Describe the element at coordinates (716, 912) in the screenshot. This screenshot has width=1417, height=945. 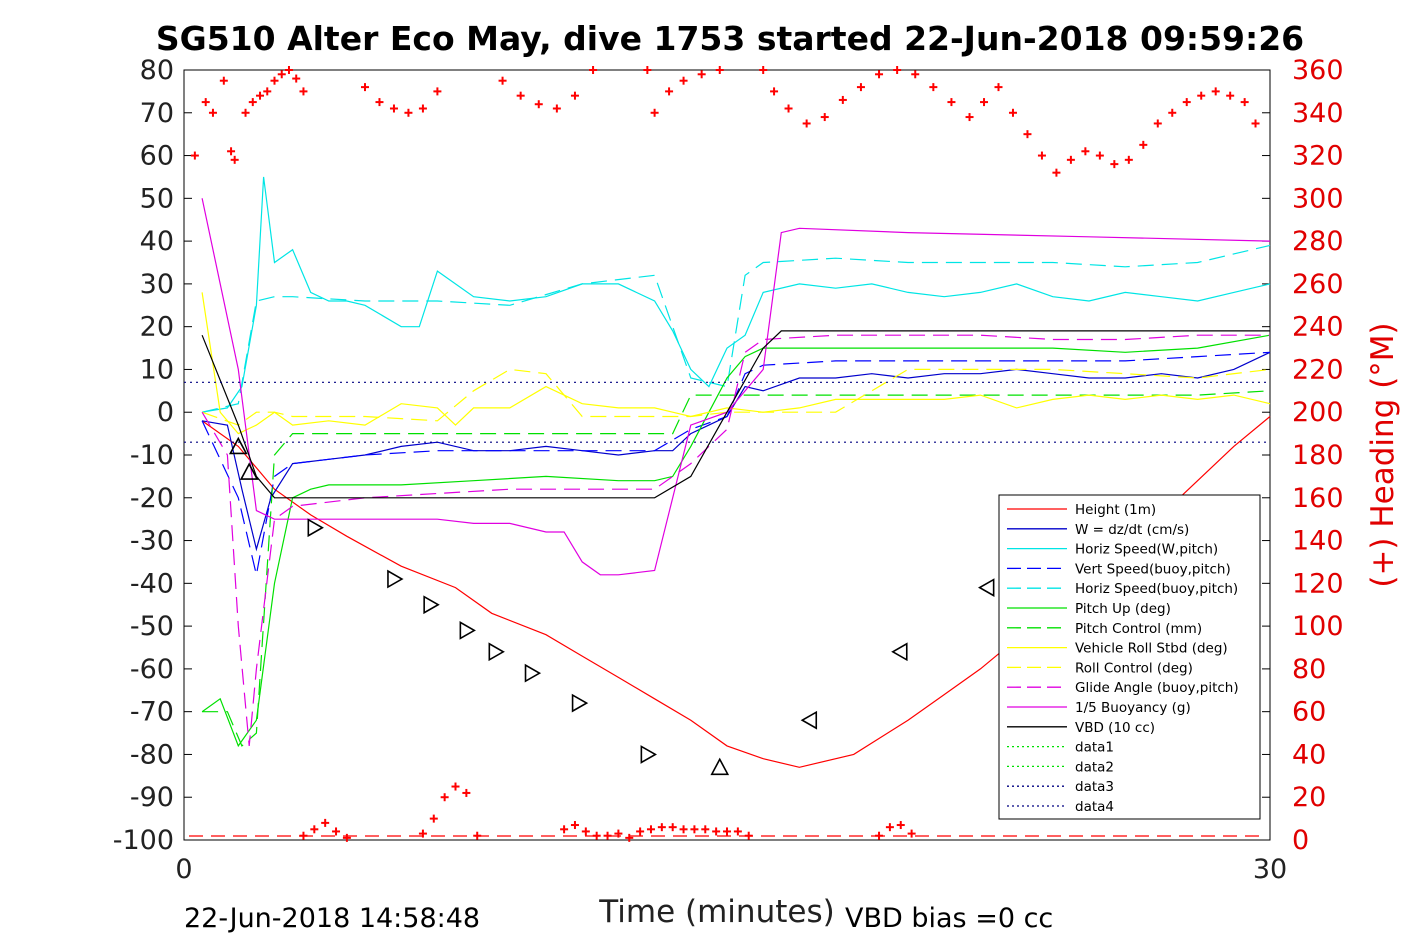
I see `x-axis-label: Time (minutes)` at that location.